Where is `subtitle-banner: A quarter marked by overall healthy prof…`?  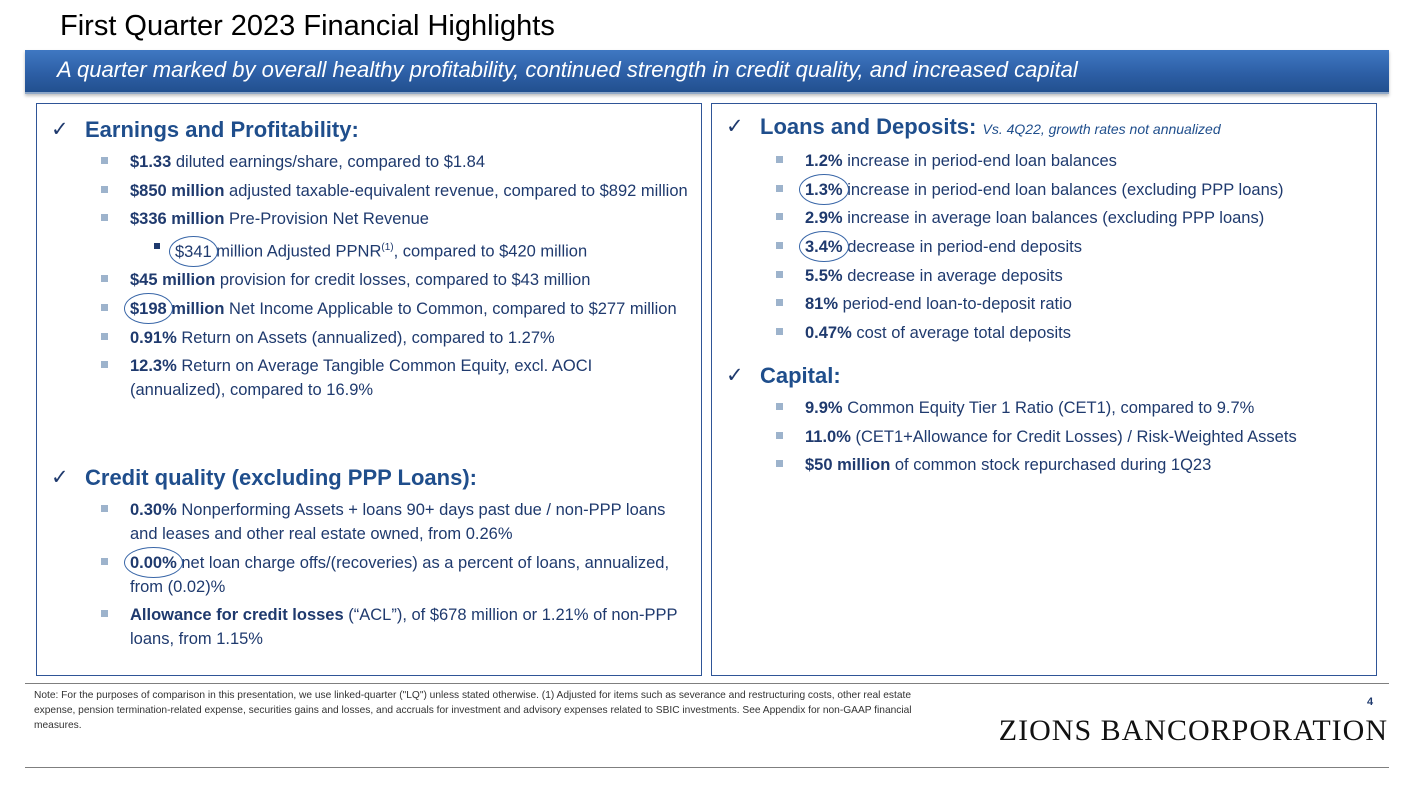 subtitle-banner: A quarter marked by overall healthy prof… is located at coordinates (707, 72).